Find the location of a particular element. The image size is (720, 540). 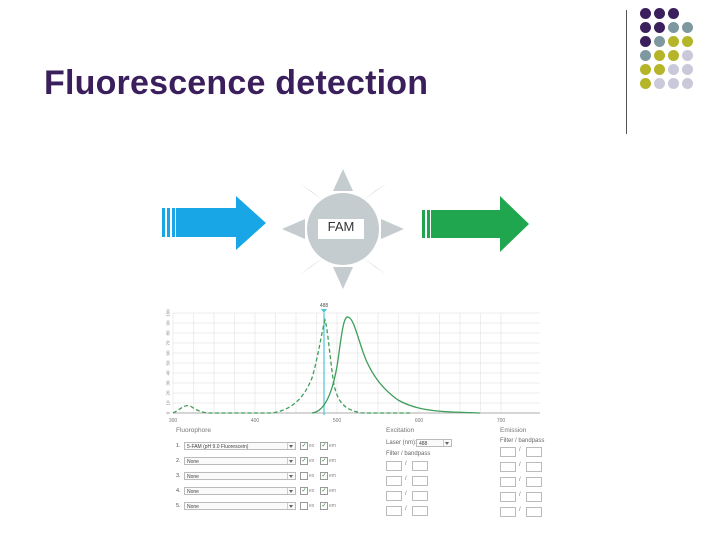

y-tick-label: 20 is located at coordinates (168, 393).